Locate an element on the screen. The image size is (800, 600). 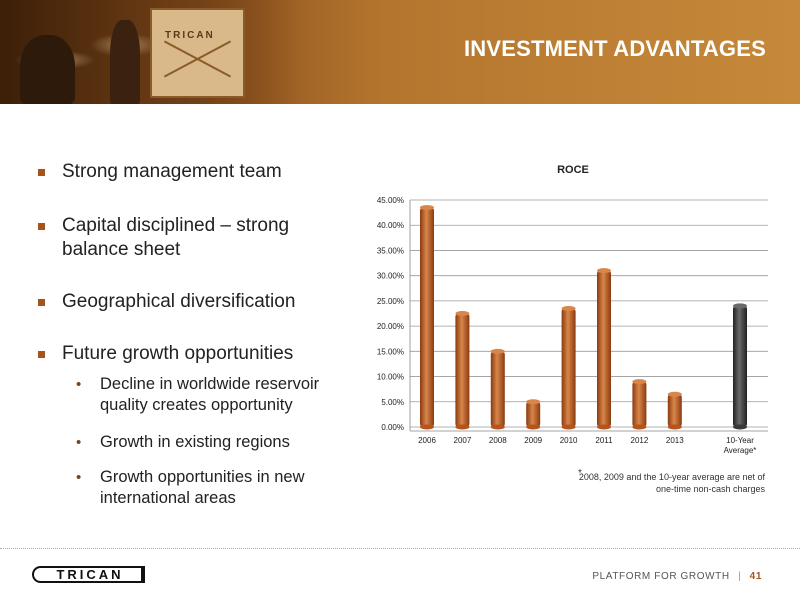
y-tick-label: 20.00% is located at coordinates (390, 326).